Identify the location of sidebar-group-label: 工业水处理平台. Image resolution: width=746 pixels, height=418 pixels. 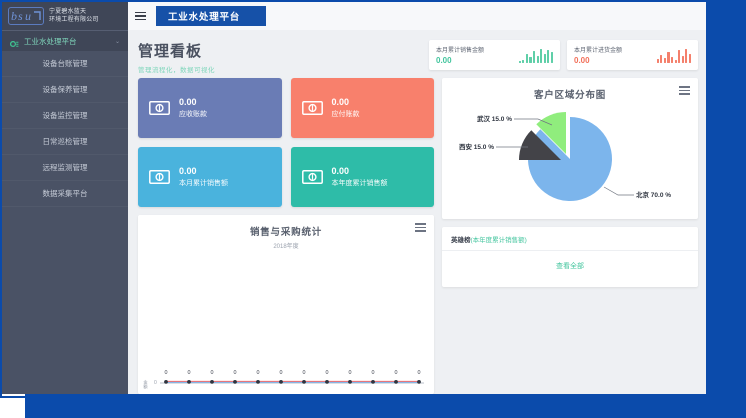
(50, 41).